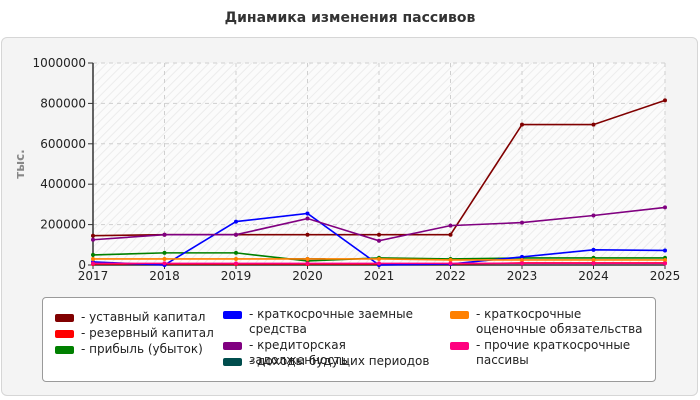 This screenshot has width=700, height=400. I want to click on x-tick-label: 2021, so click(379, 276).